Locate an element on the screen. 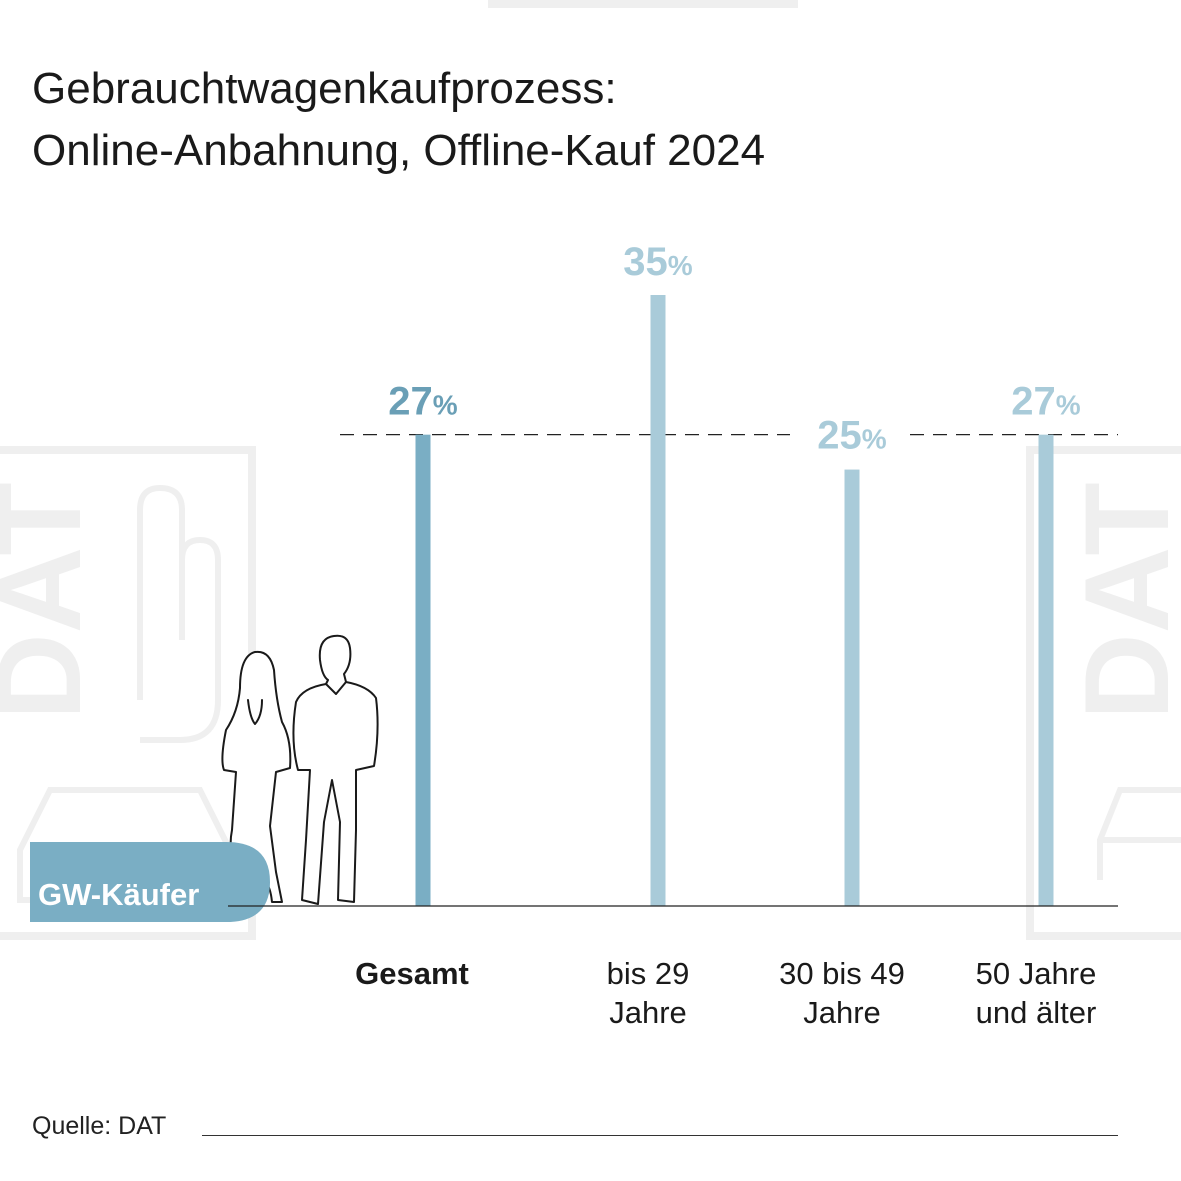 The image size is (1181, 1181). category-label-2-line-0: 30 bis 49 is located at coordinates (842, 973).